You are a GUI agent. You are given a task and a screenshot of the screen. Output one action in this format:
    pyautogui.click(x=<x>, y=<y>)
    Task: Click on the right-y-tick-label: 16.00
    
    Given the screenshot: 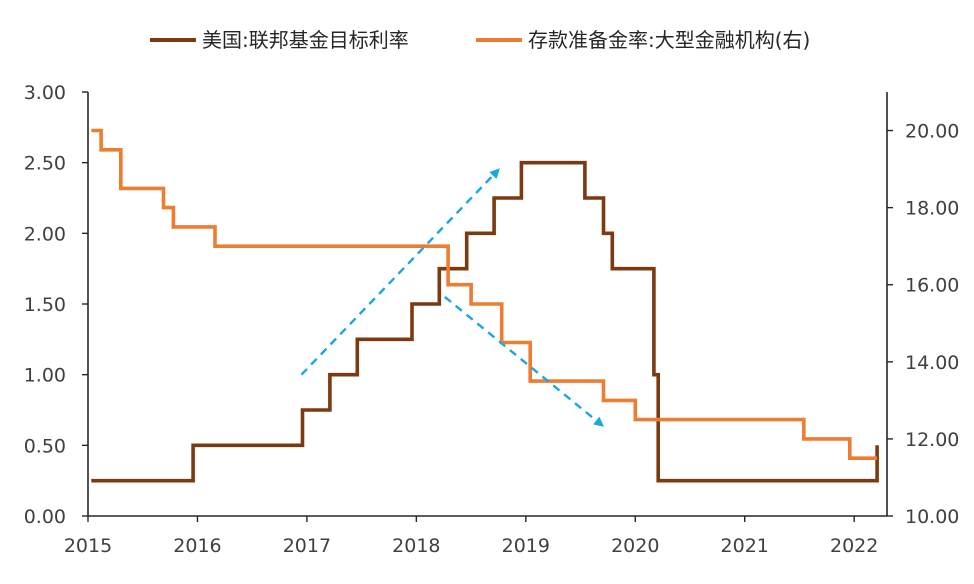 What is the action you would take?
    pyautogui.click(x=932, y=286)
    